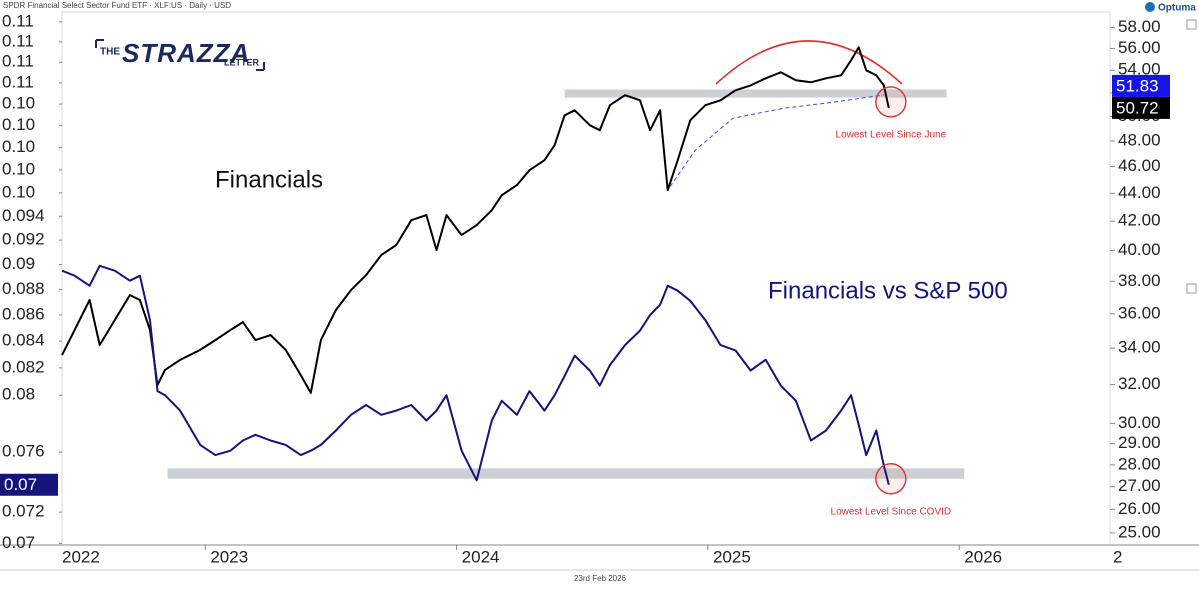  Describe the element at coordinates (23, 366) in the screenshot. I see `y-tick-label: 0.082` at that location.